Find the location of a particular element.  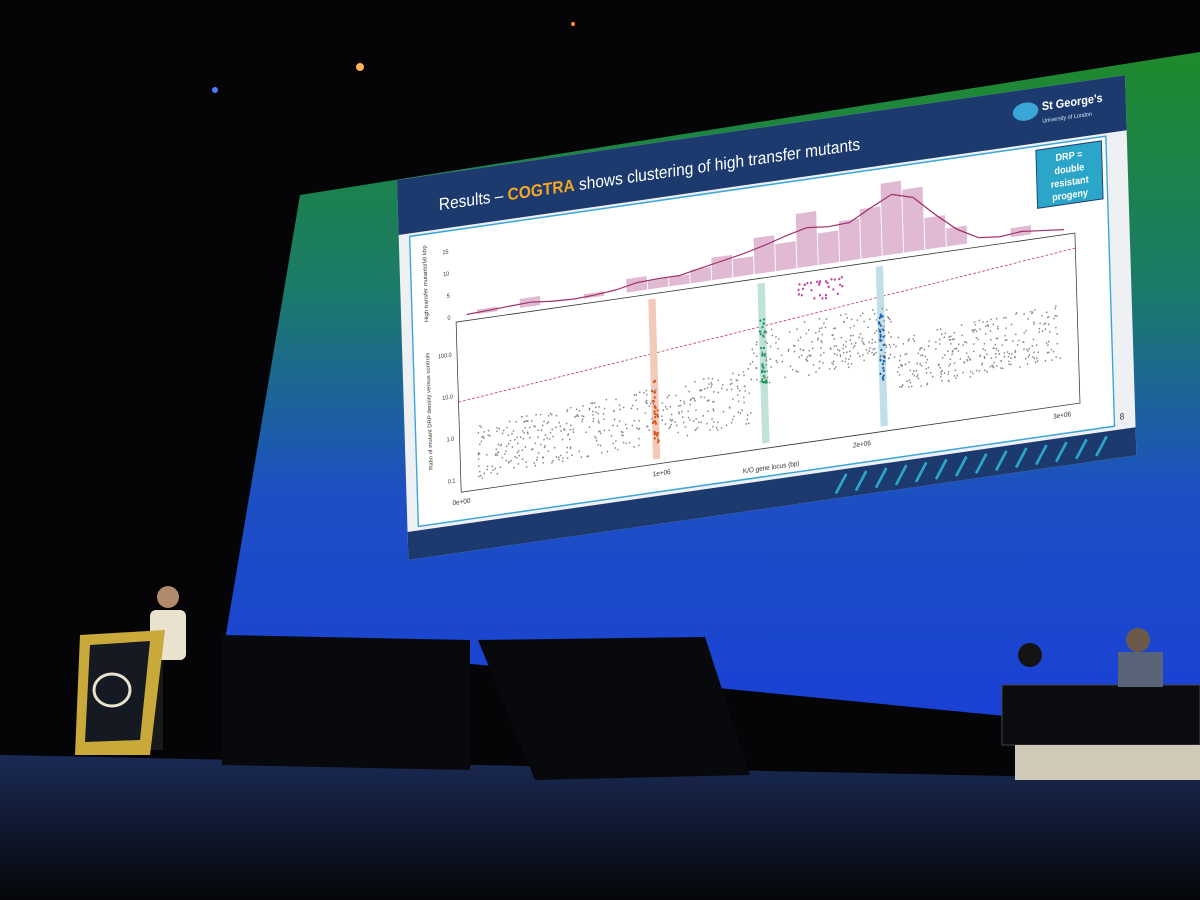

y-tick-label: 0.1 is located at coordinates (452, 481).